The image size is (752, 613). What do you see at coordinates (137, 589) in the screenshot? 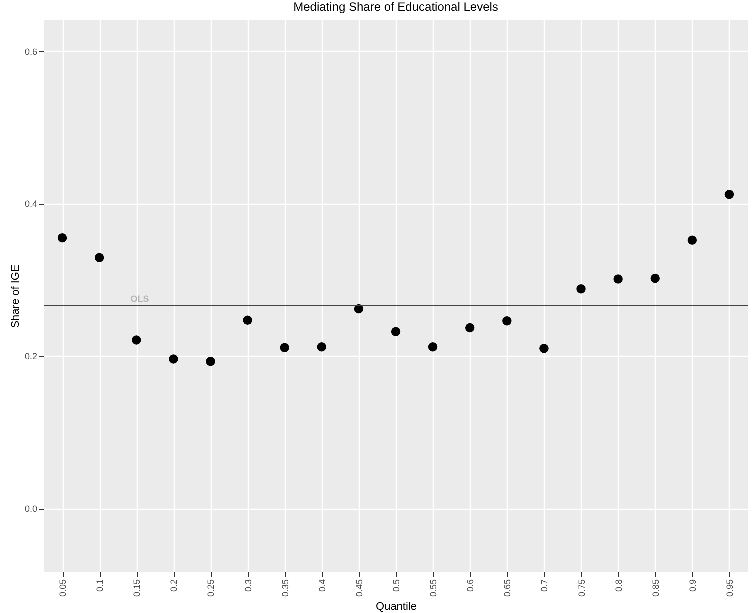
I see `x-tick-label: 0.15` at bounding box center [137, 589].